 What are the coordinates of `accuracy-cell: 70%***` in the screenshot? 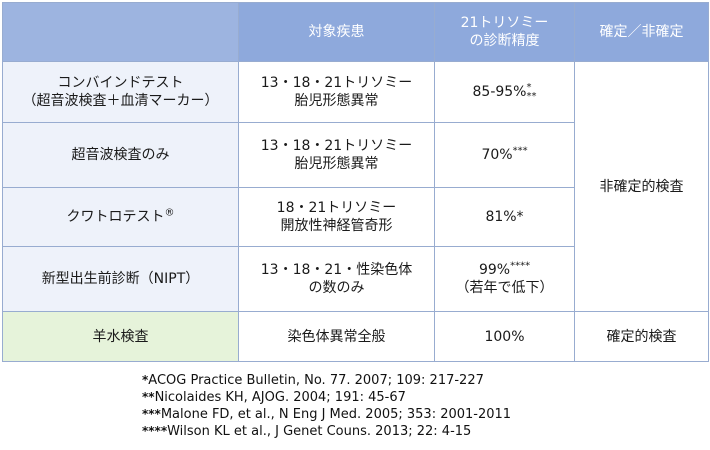 It's located at (504, 155).